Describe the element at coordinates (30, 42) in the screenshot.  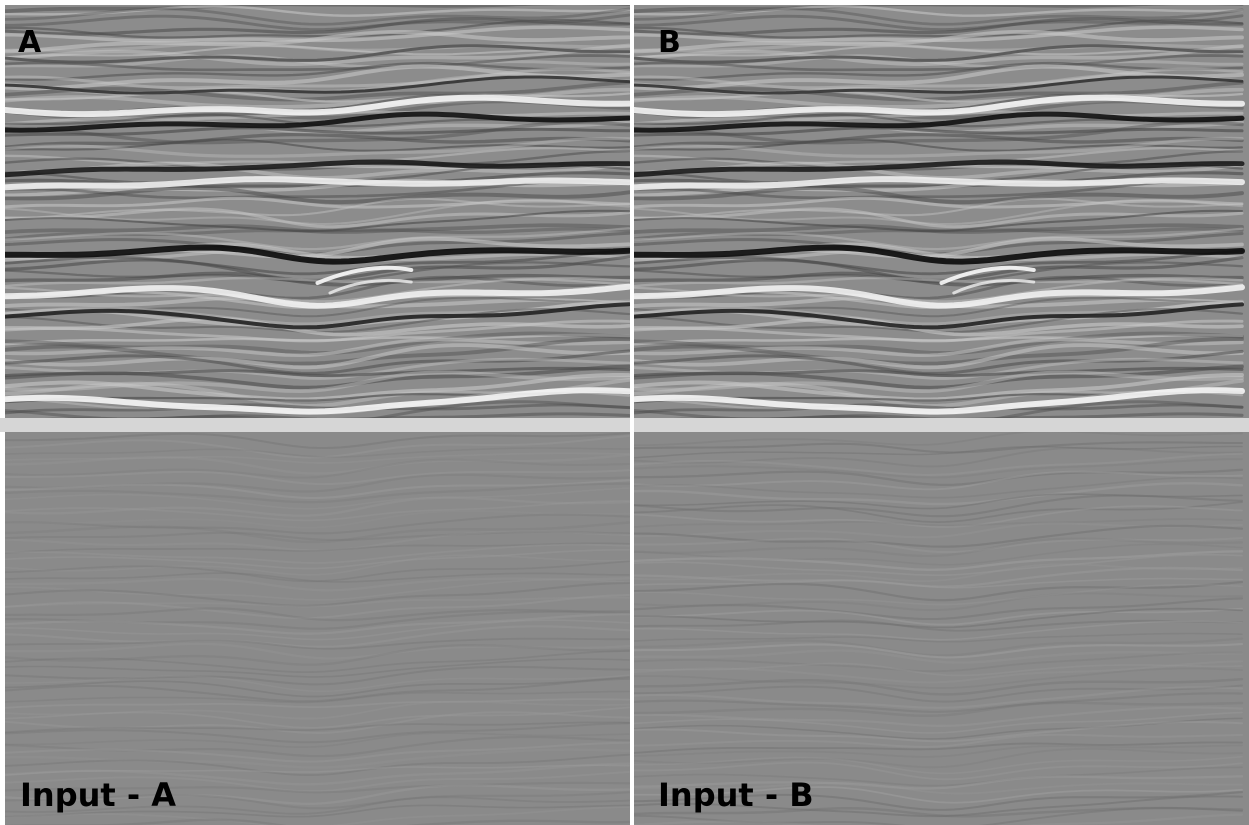
I see `panel-label: A` at that location.